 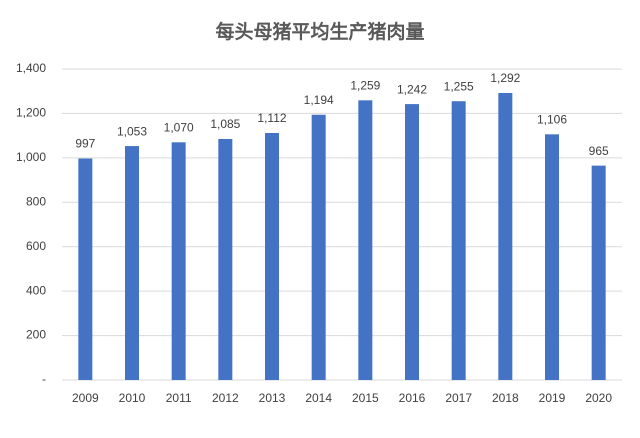 What do you see at coordinates (44, 379) in the screenshot?
I see `y-tick-label: -` at bounding box center [44, 379].